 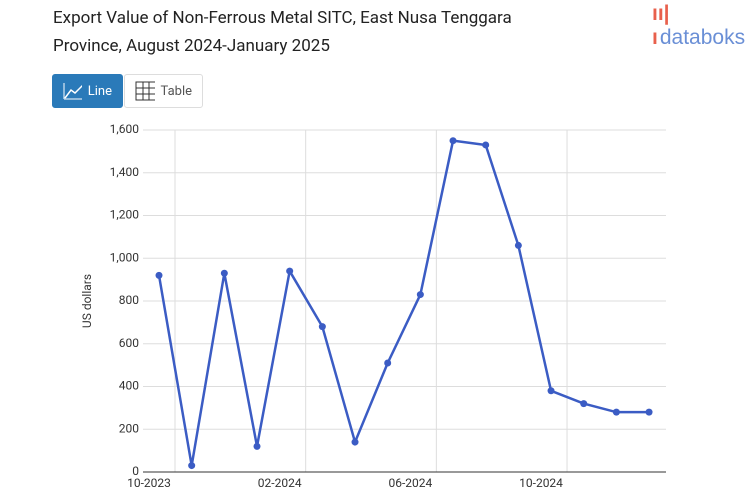 I want to click on button-label: Table, so click(x=176, y=91).